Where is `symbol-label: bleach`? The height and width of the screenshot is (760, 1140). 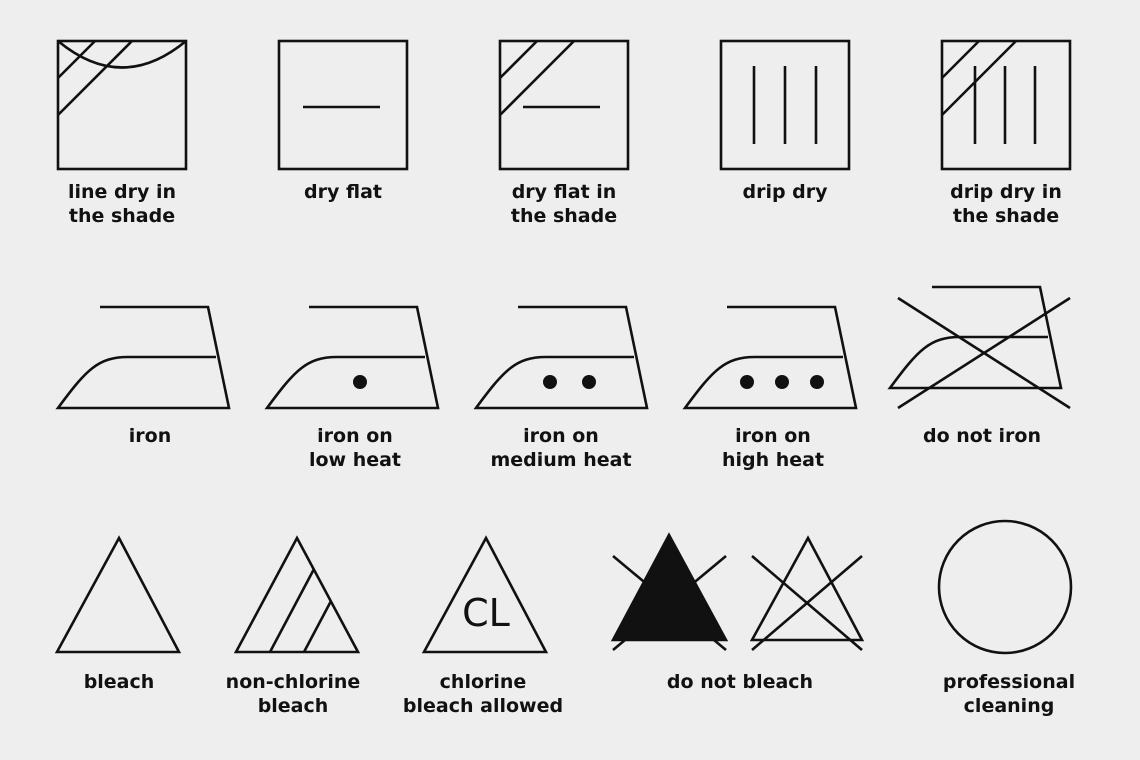
symbol-label: bleach is located at coordinates (119, 682).